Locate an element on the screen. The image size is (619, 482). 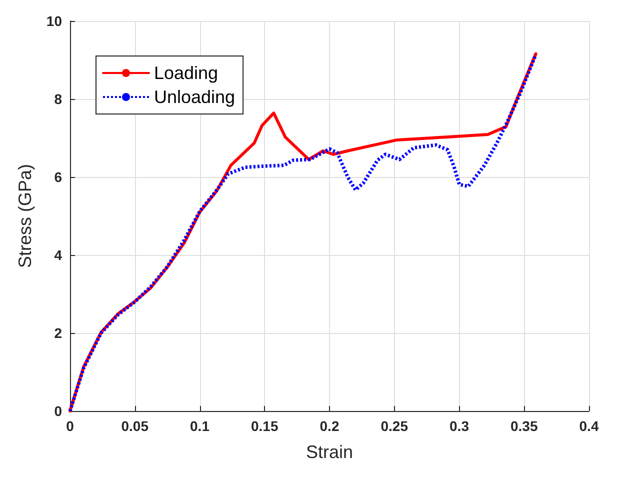
y-tick-label: 6 is located at coordinates (58, 177).